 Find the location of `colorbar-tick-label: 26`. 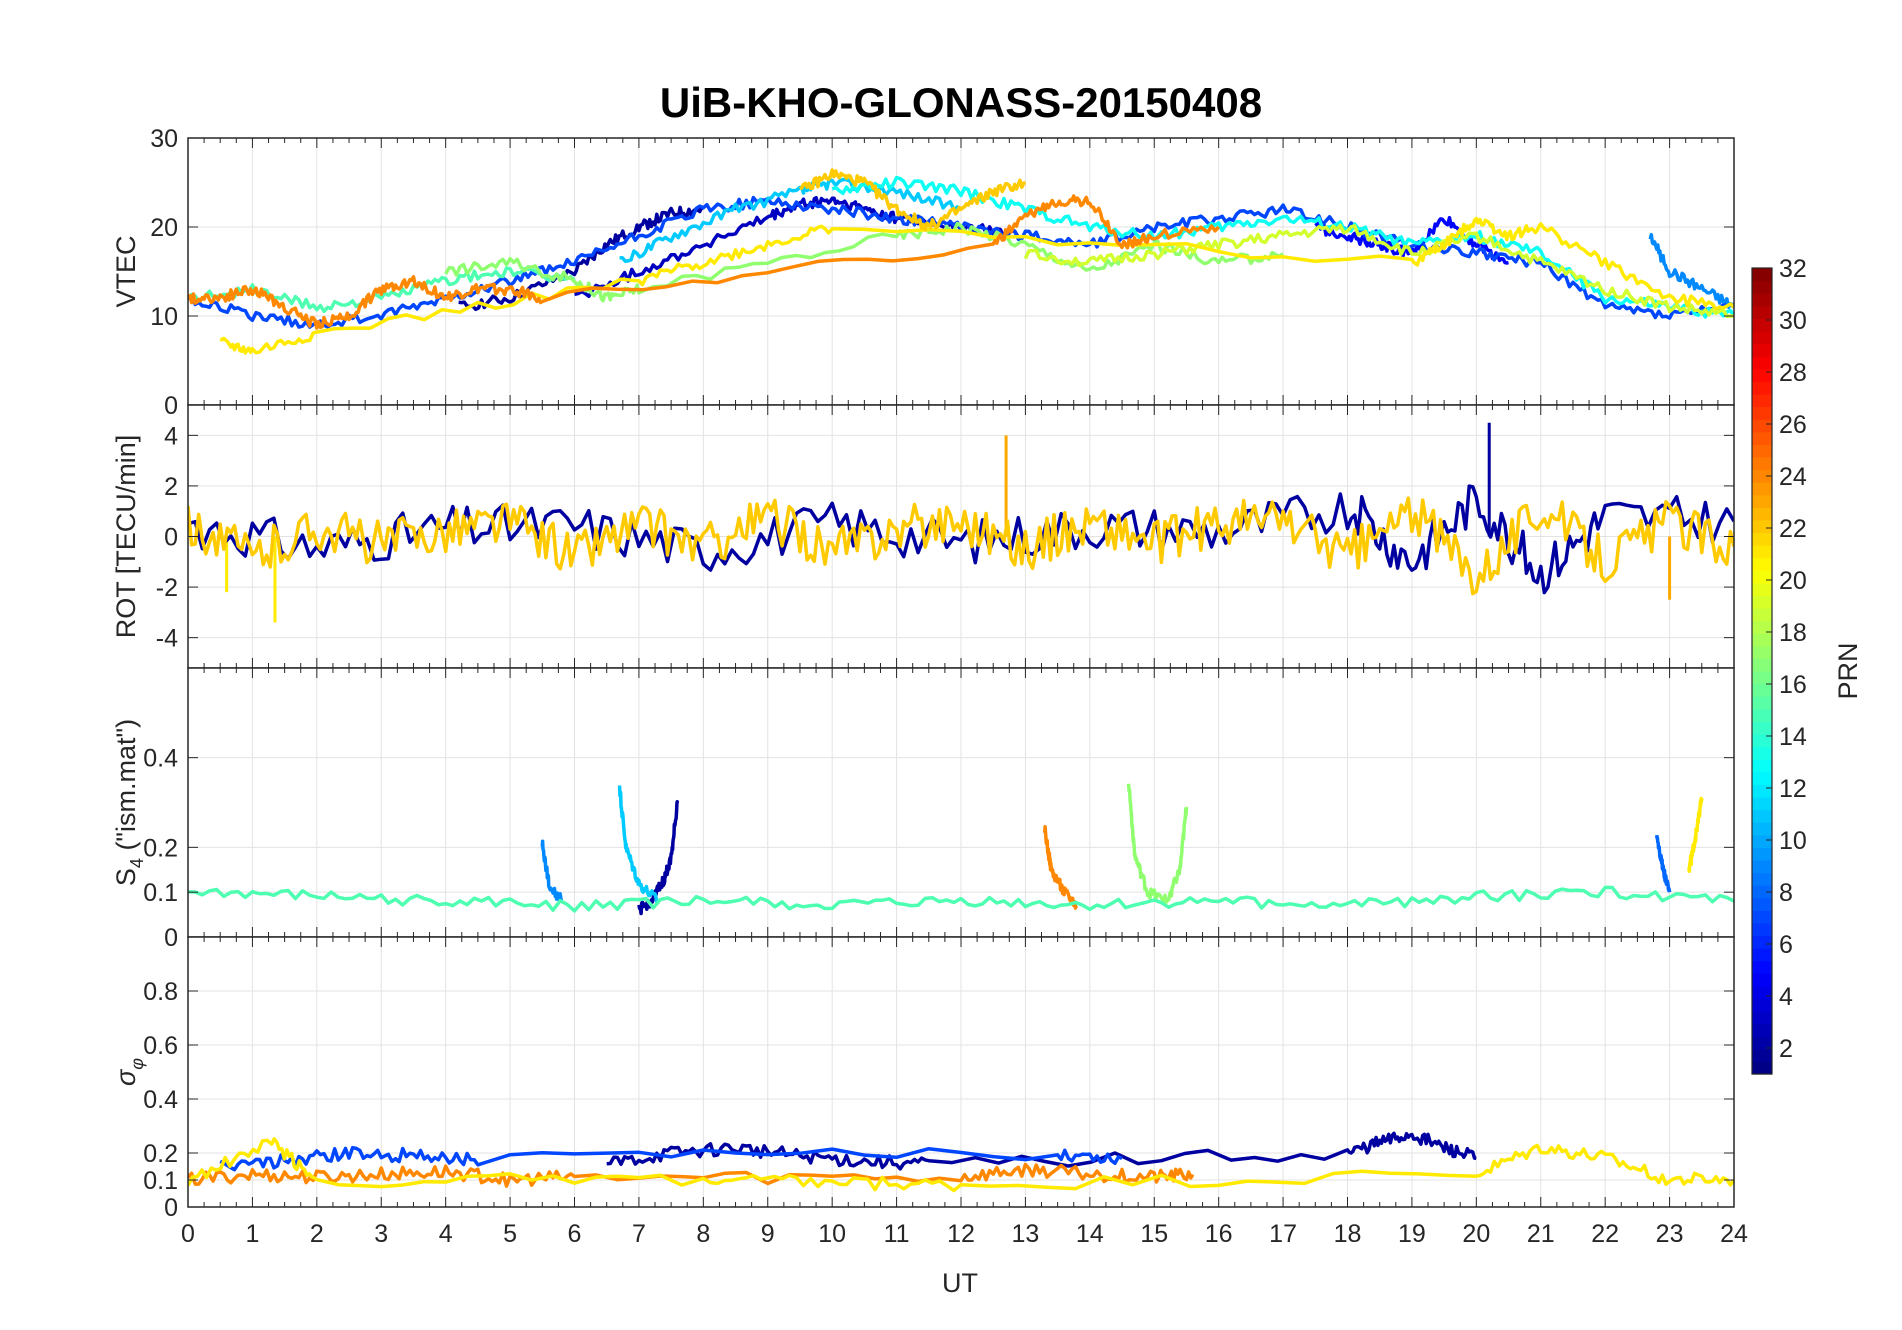

colorbar-tick-label: 26 is located at coordinates (1793, 425).